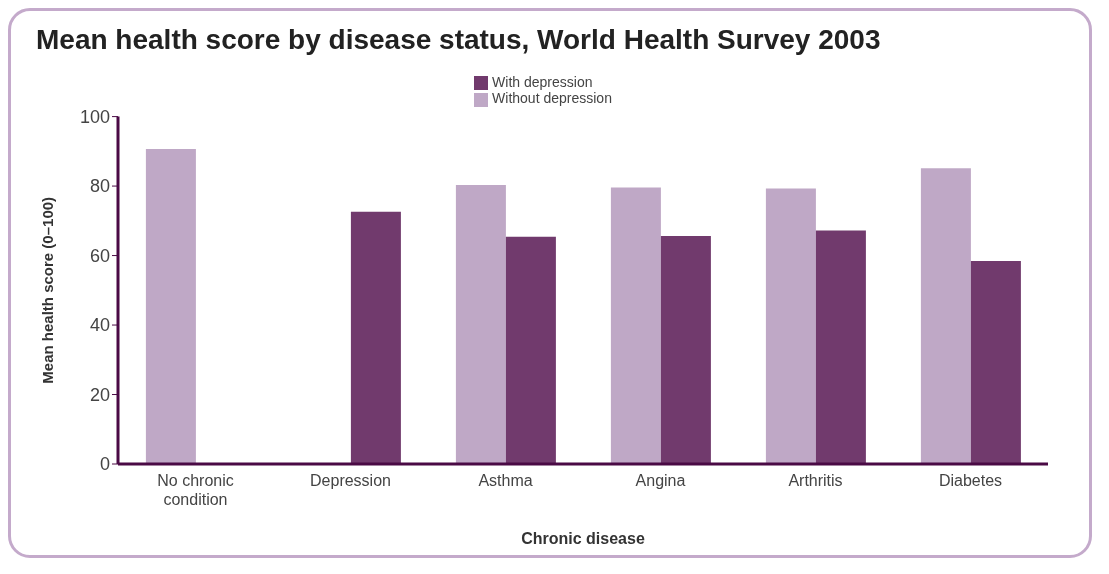  What do you see at coordinates (552, 98) in the screenshot?
I see `legend-label: Without depression` at bounding box center [552, 98].